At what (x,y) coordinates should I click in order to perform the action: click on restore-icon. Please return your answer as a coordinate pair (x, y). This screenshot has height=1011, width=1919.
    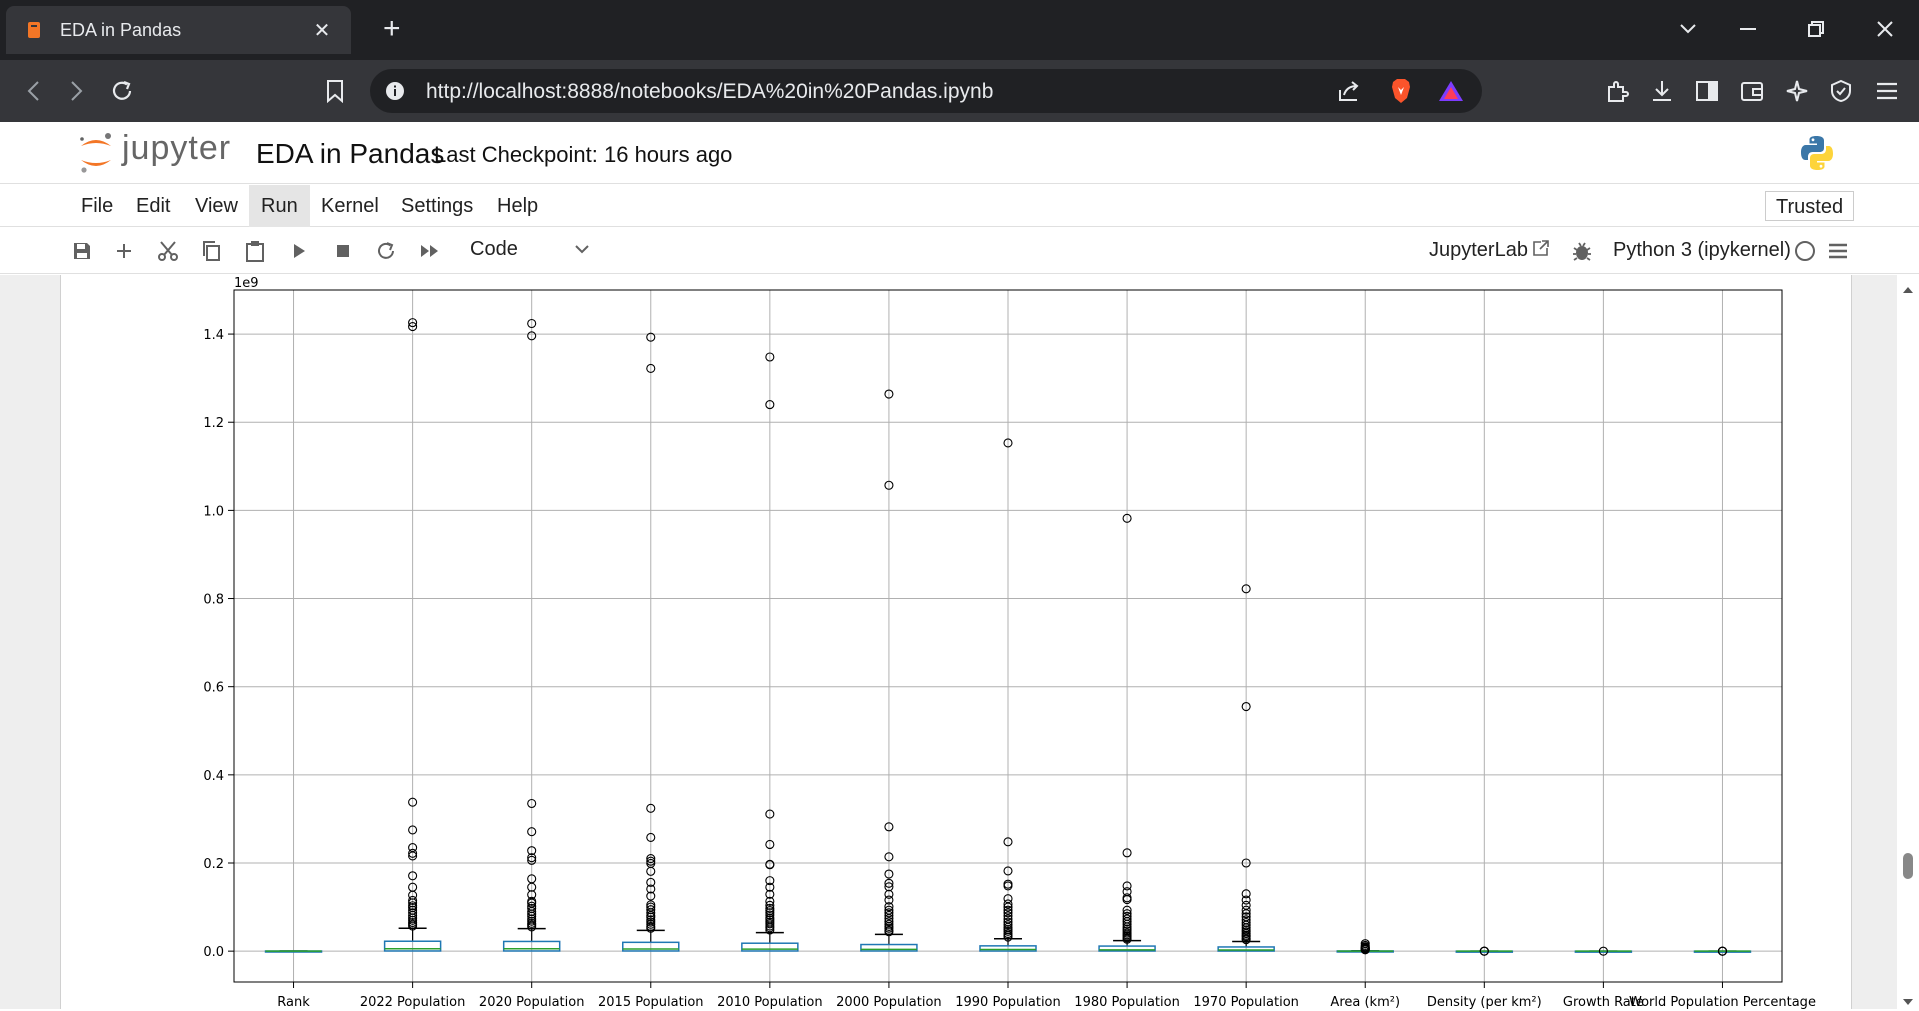
    Looking at the image, I should click on (1816, 29).